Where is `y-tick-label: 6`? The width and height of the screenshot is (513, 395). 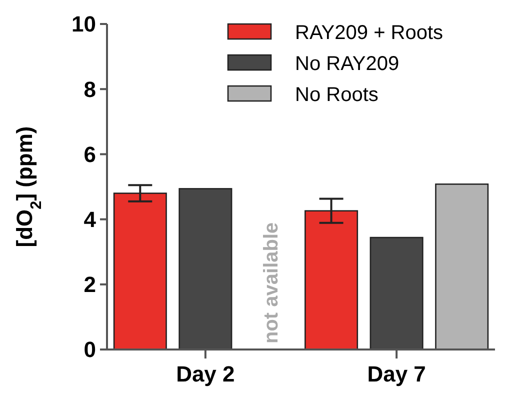
y-tick-label: 6 is located at coordinates (90, 154).